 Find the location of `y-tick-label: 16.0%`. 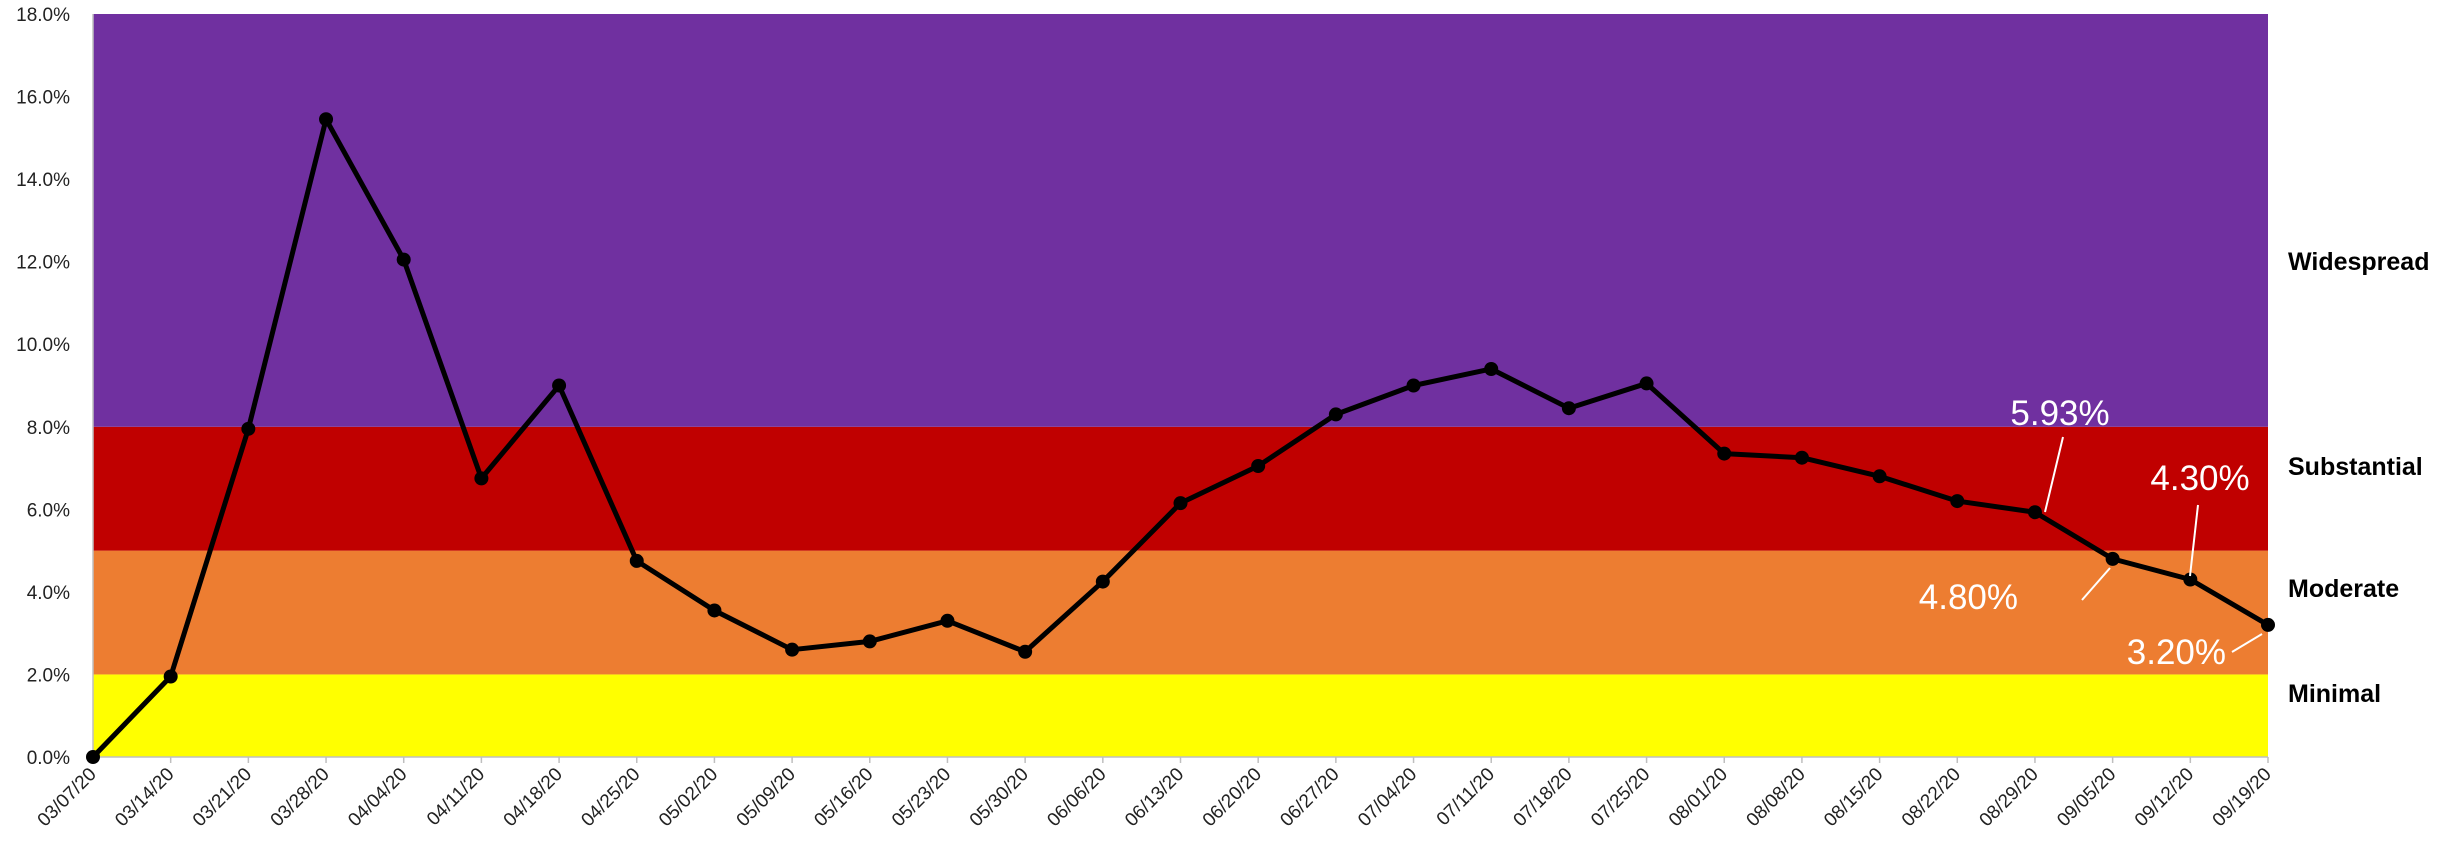

y-tick-label: 16.0% is located at coordinates (43, 98).